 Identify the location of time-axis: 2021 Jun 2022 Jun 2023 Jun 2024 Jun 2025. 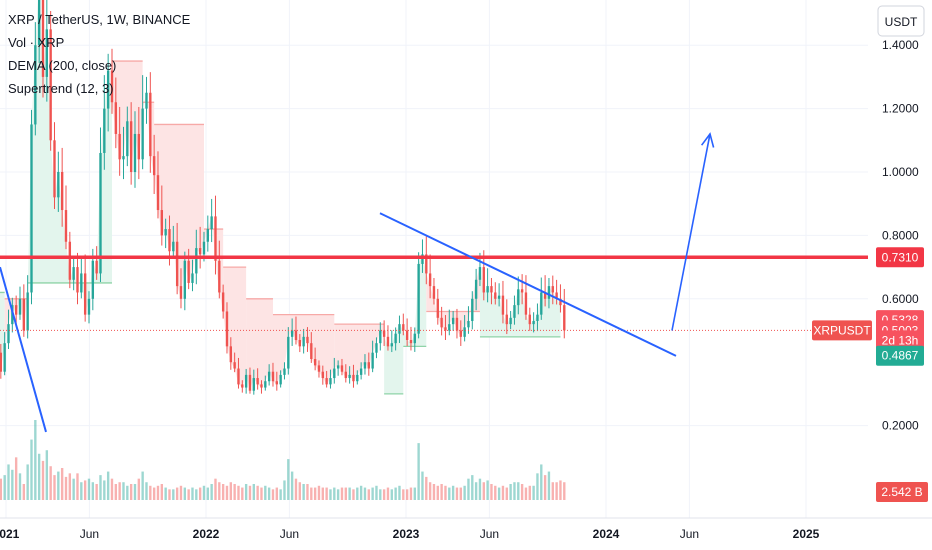
(466, 529).